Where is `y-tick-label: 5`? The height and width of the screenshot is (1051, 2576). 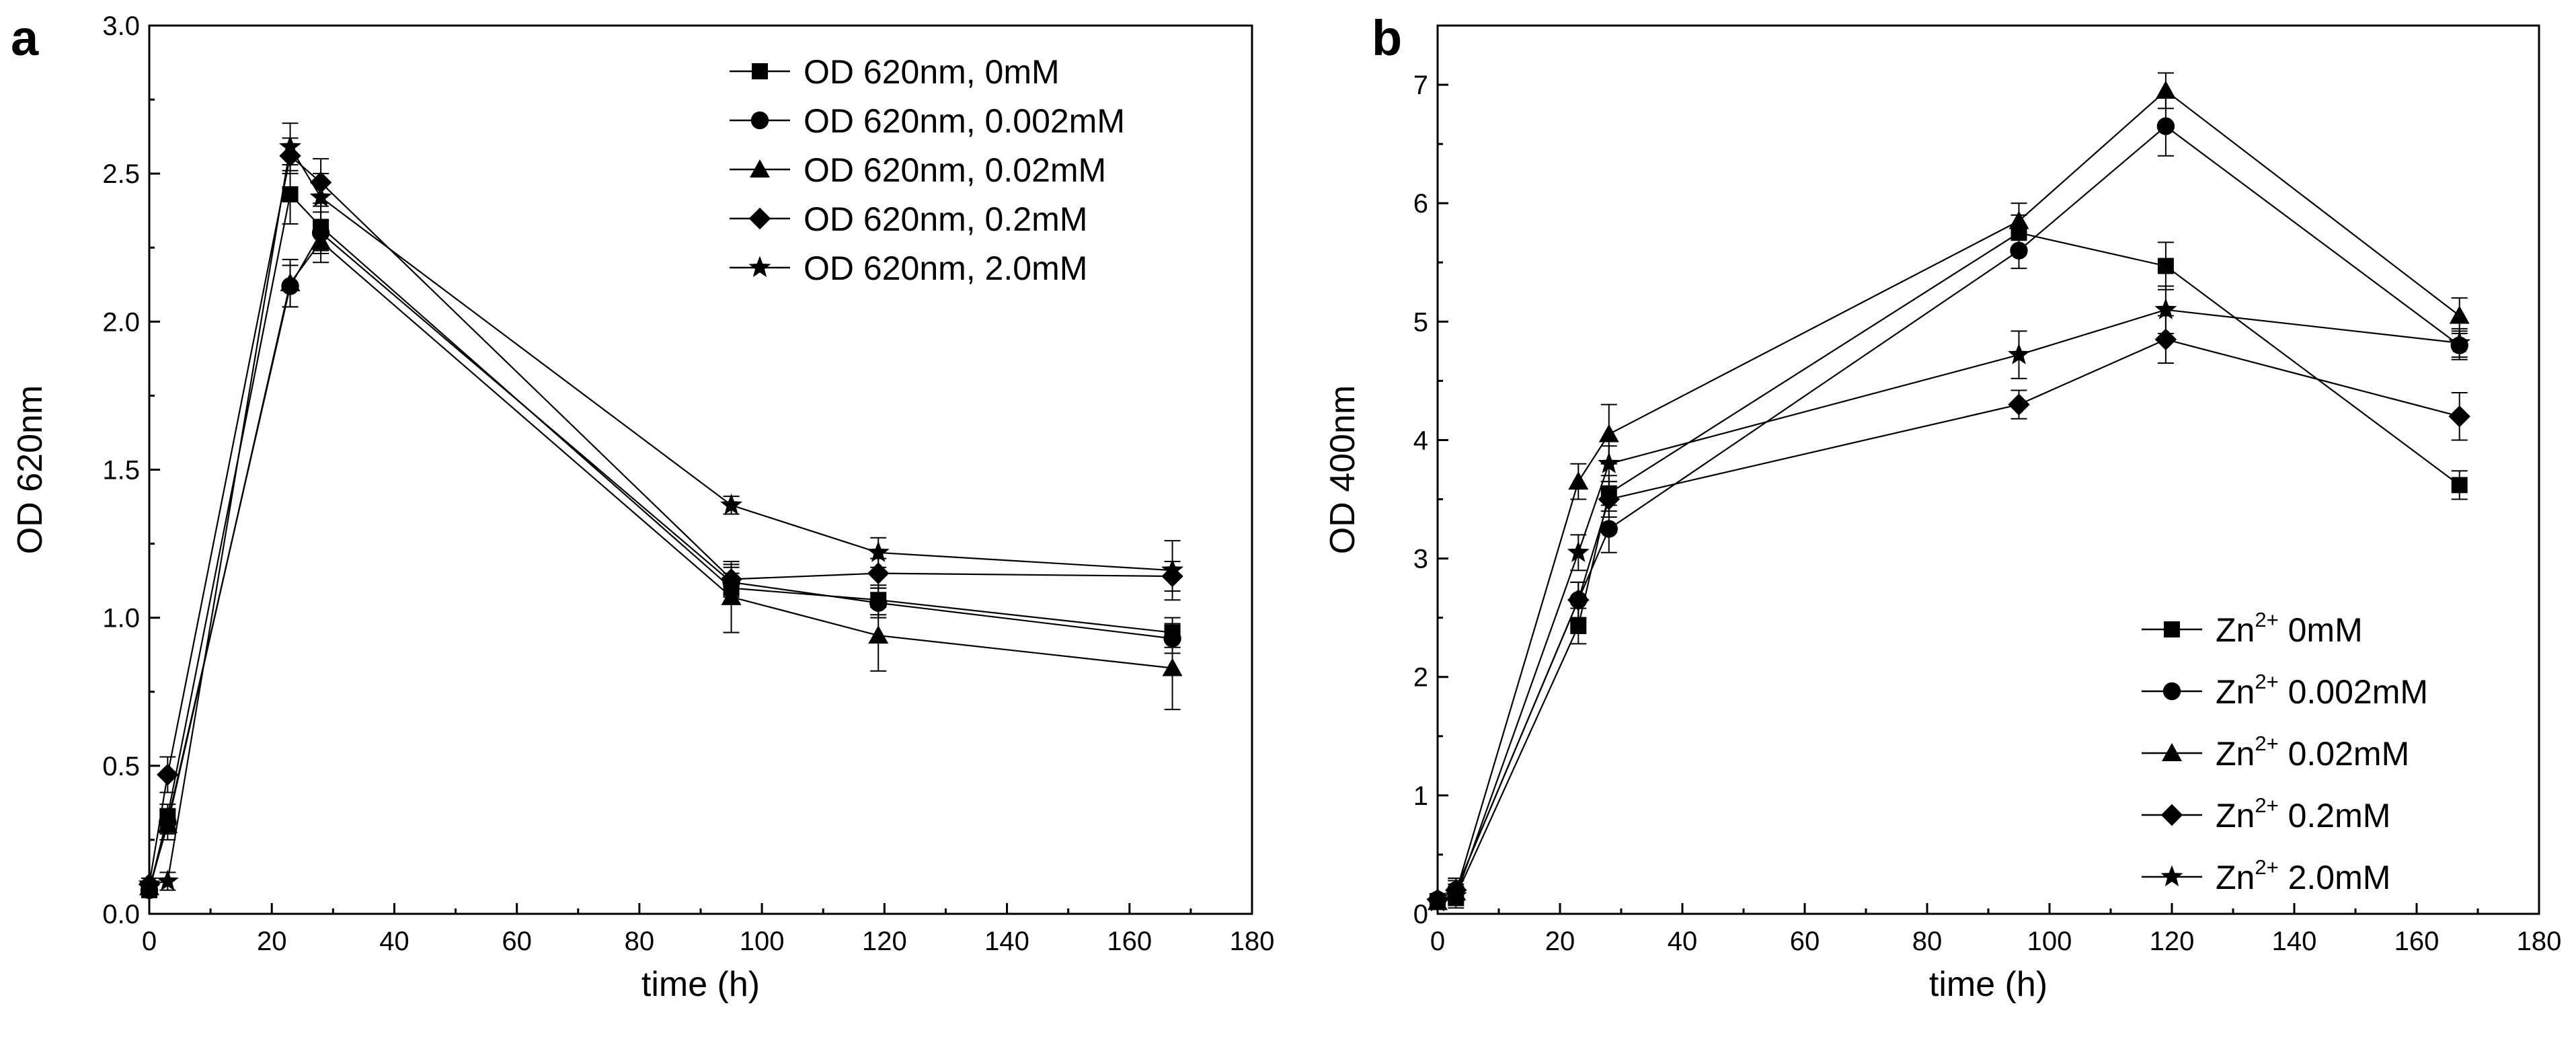 y-tick-label: 5 is located at coordinates (1421, 322).